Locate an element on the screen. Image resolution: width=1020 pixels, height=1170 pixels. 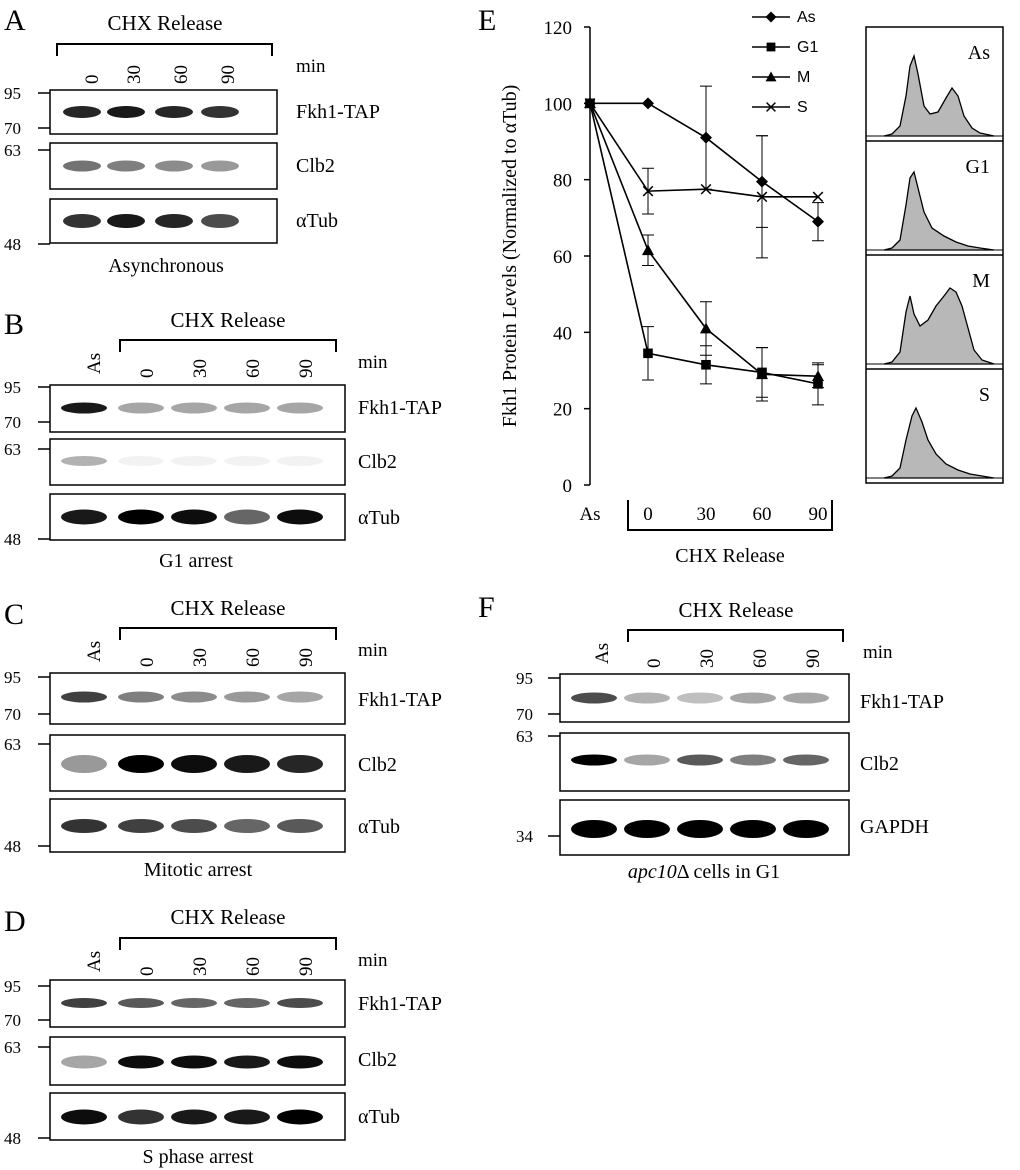
legend-label: M is located at coordinates (803, 77).